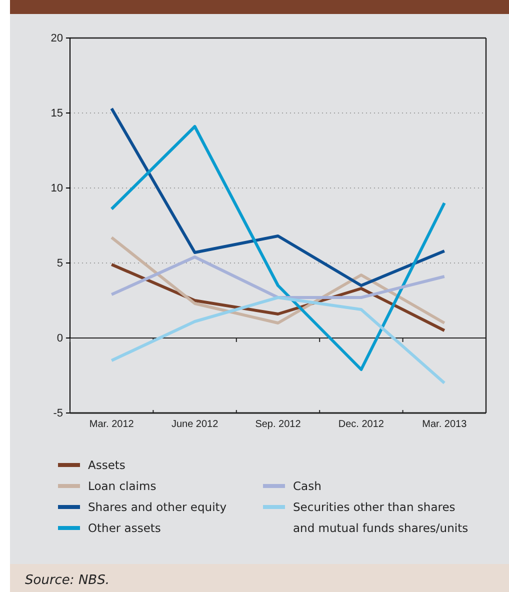 The width and height of the screenshot is (509, 592). Describe the element at coordinates (111, 424) in the screenshot. I see `x-tick-label: Mar. 2012` at that location.